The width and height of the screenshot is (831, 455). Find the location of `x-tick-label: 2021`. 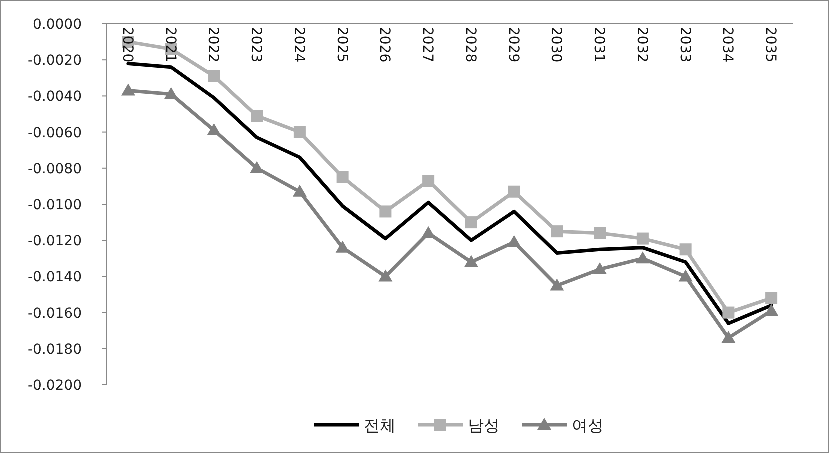

x-tick-label: 2021 is located at coordinates (170, 45).